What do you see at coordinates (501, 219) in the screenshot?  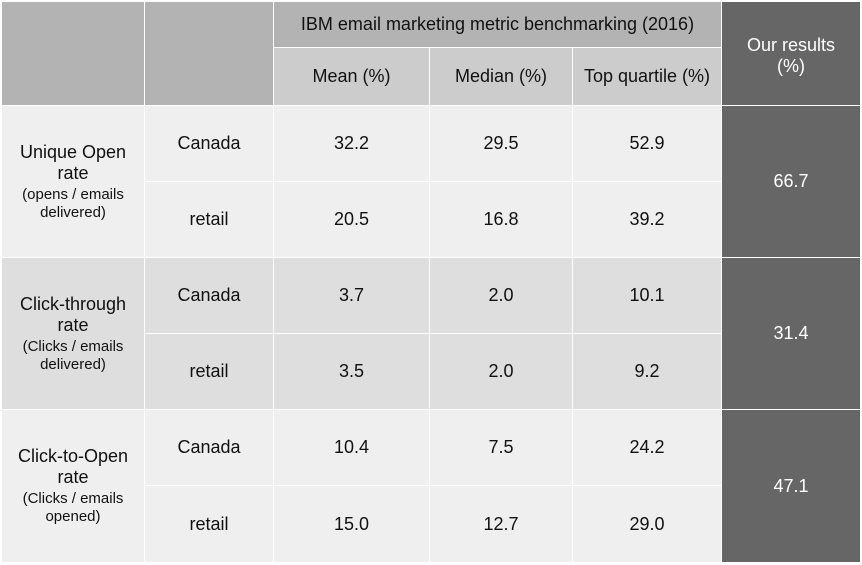 I see `value-median: 16.8` at bounding box center [501, 219].